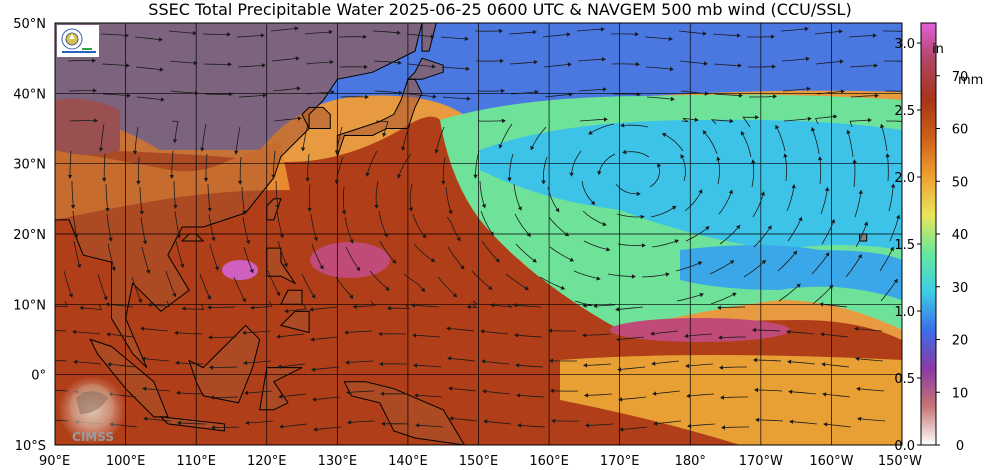 Image resolution: width=1000 pixels, height=470 pixels. What do you see at coordinates (904, 178) in the screenshot?
I see `colorbar-inch-label: 2.0` at bounding box center [904, 178].